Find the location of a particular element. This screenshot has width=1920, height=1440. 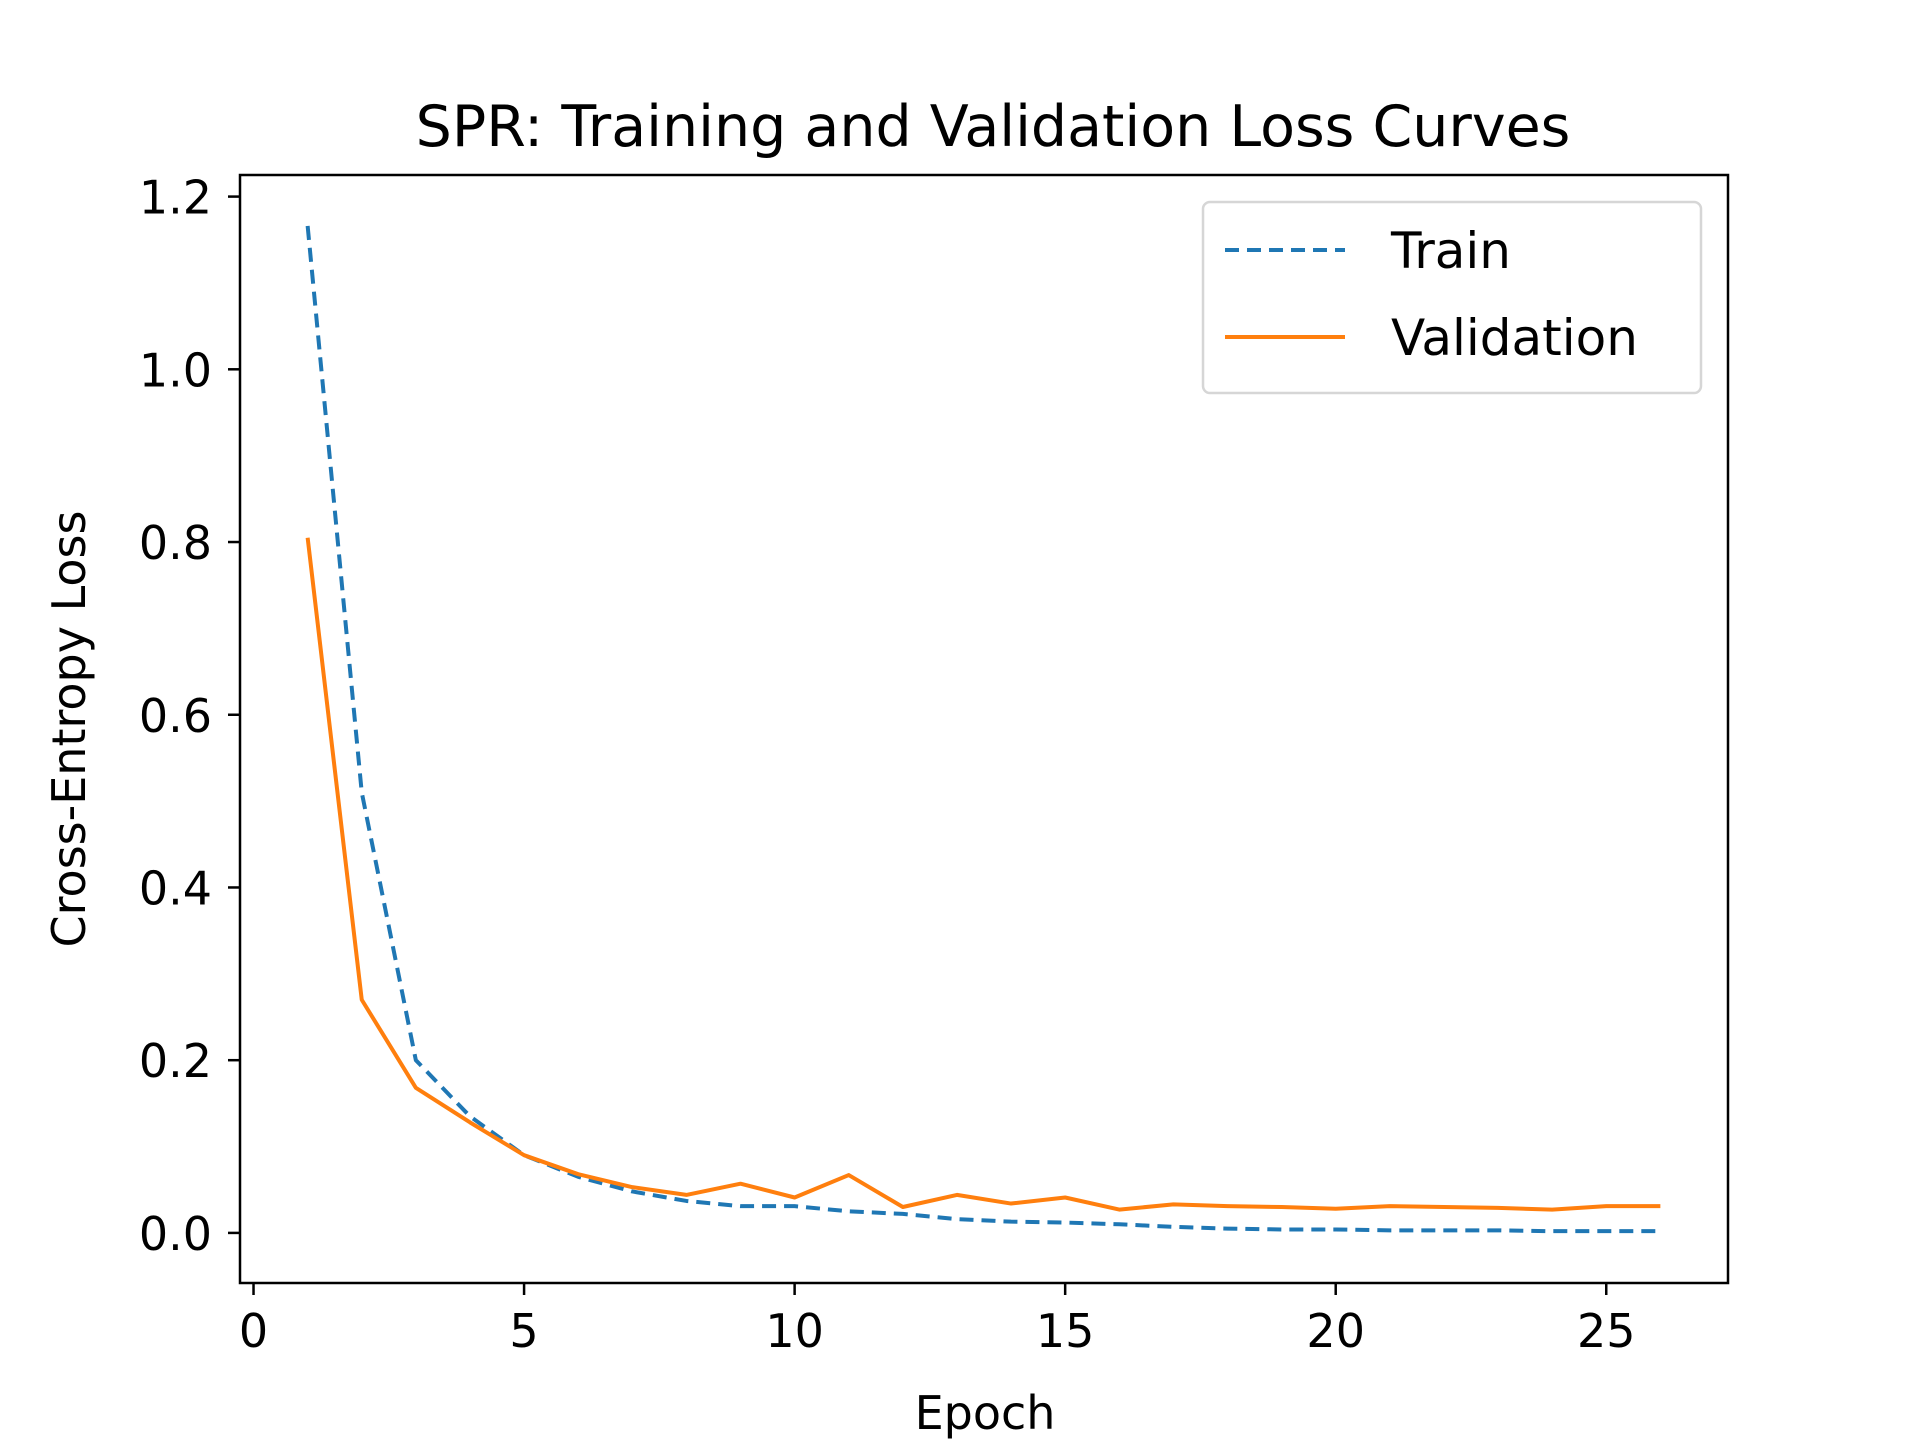

y-tick-label: 0.4 is located at coordinates (175, 888).